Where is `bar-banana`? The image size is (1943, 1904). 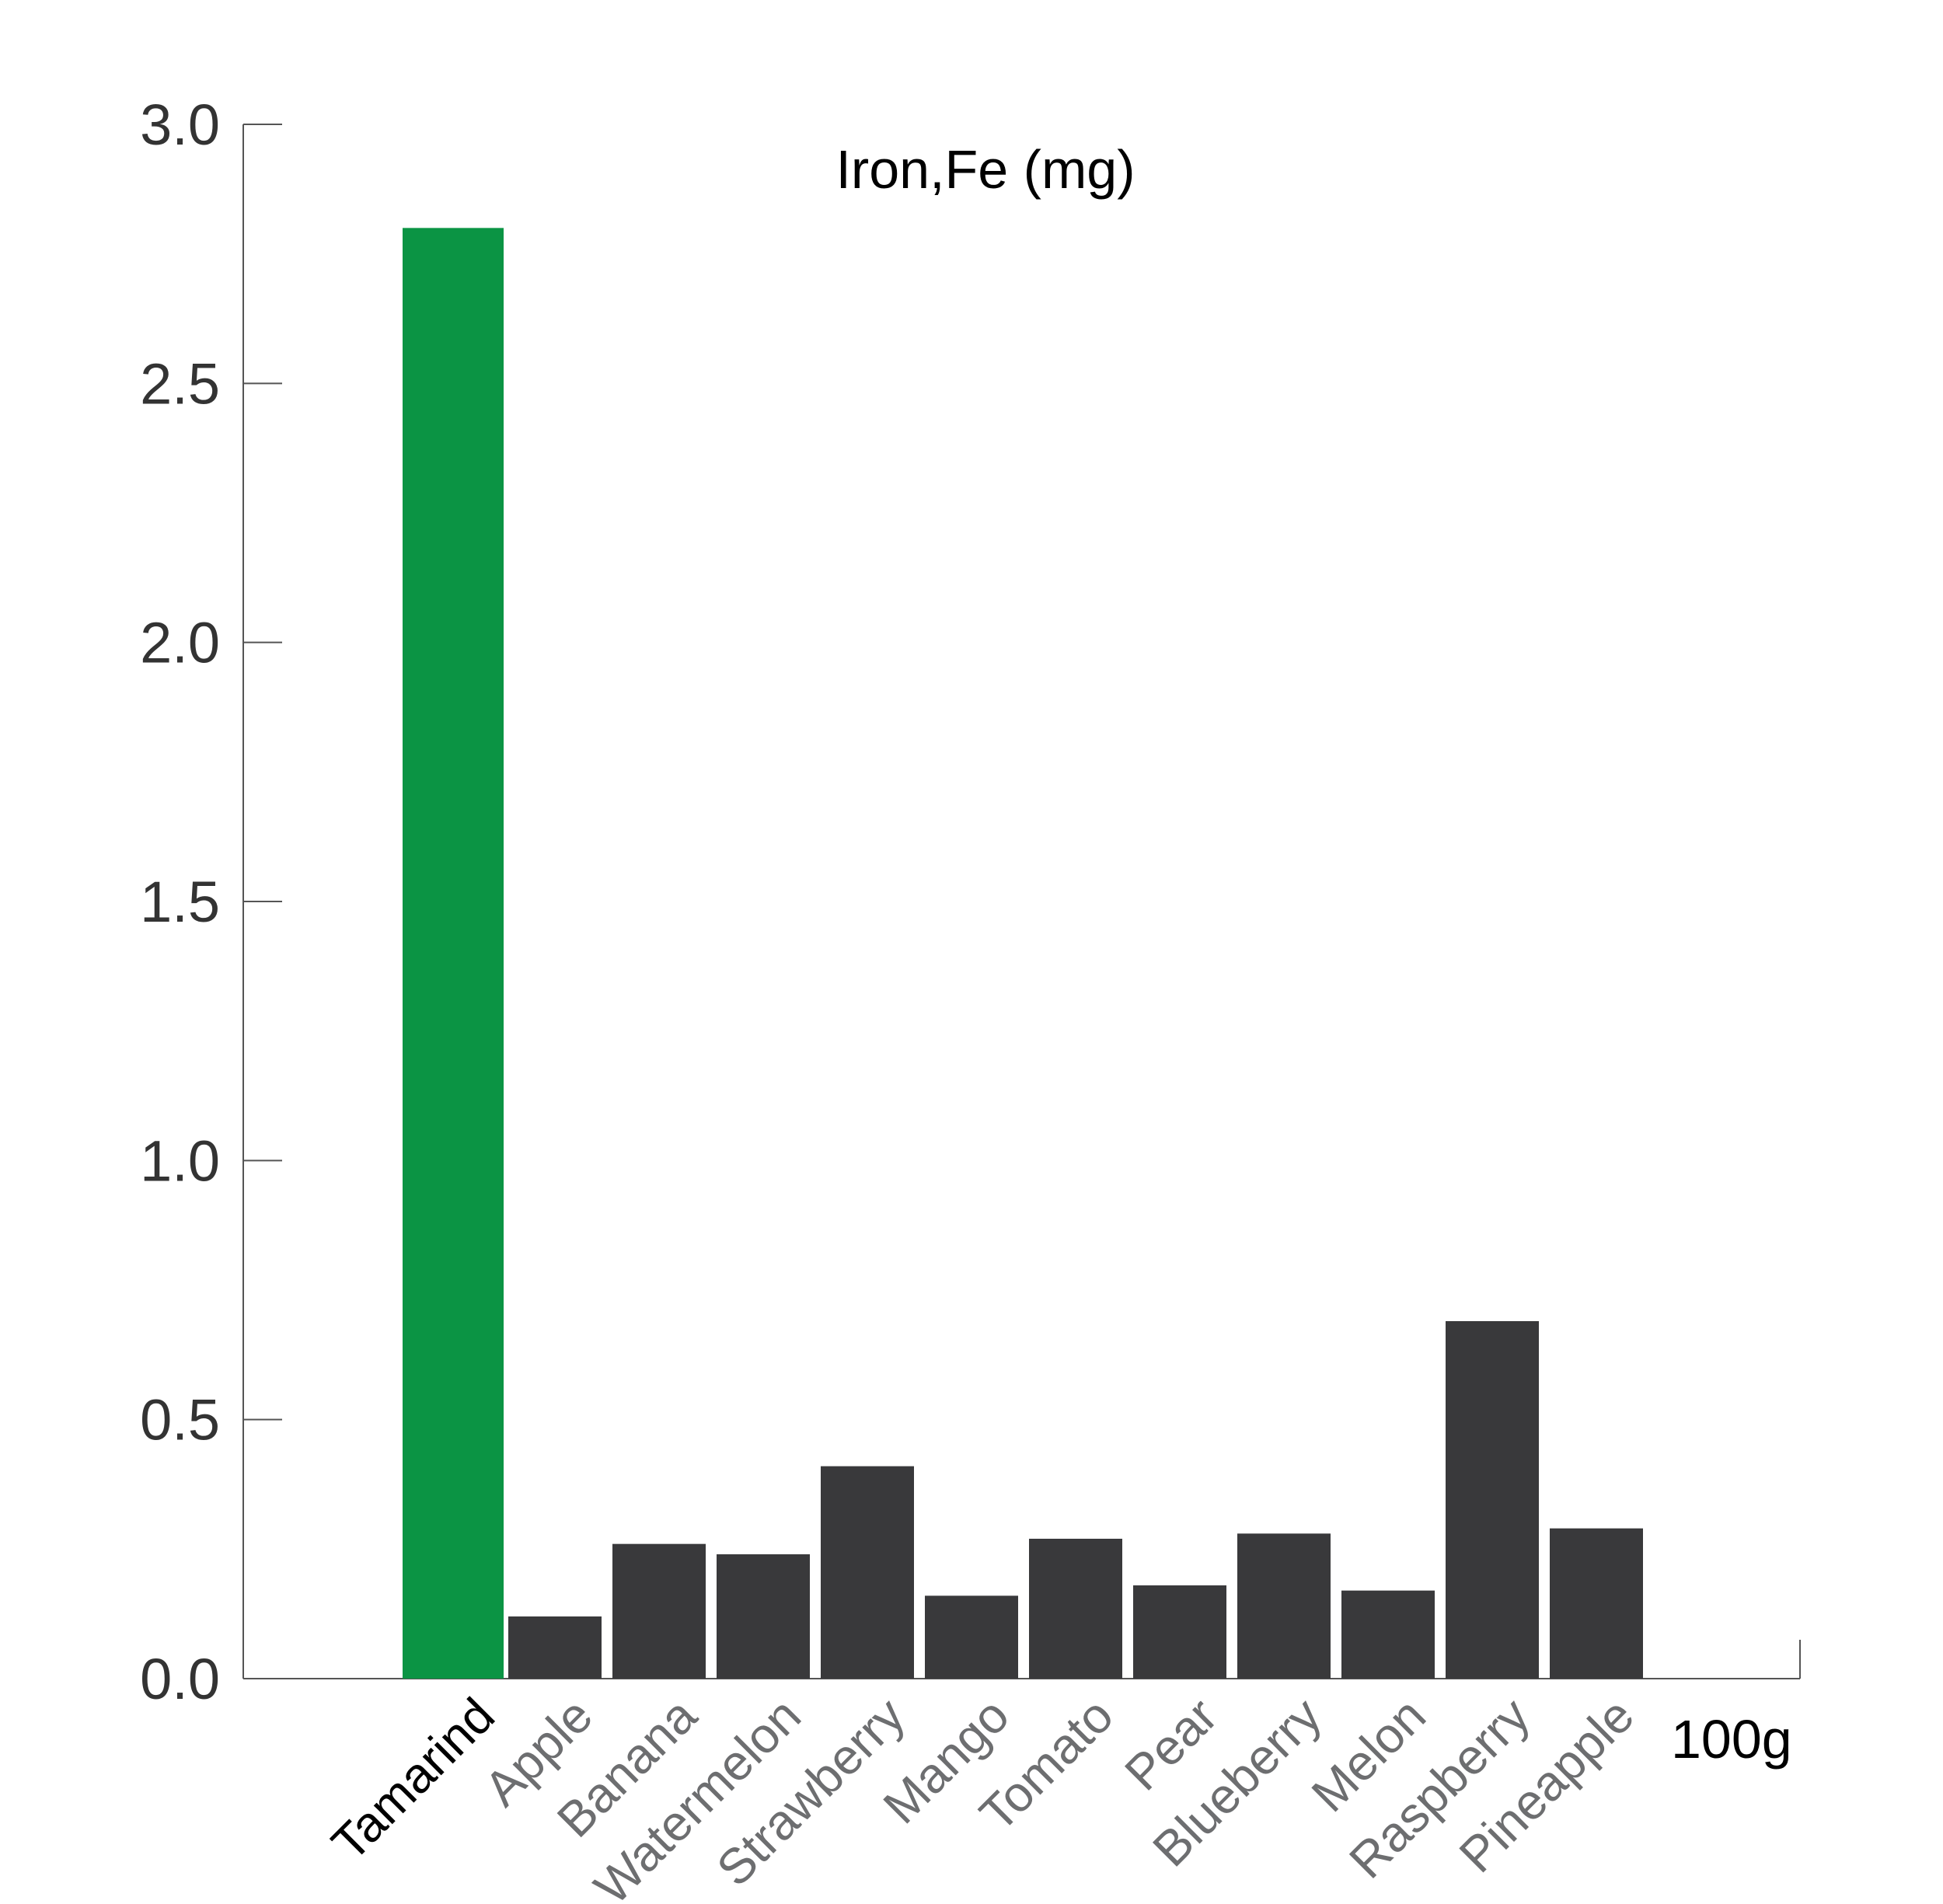
bar-banana is located at coordinates (659, 1611).